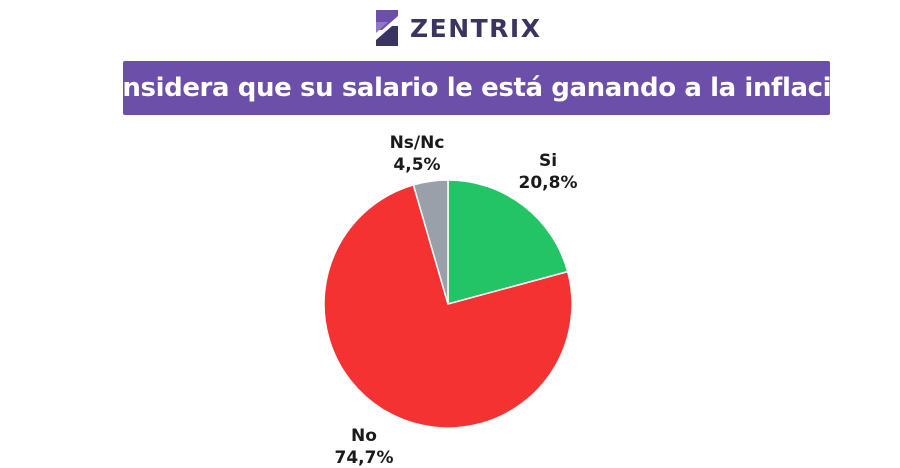  I want to click on zentrix-logo-icon, so click(387, 28).